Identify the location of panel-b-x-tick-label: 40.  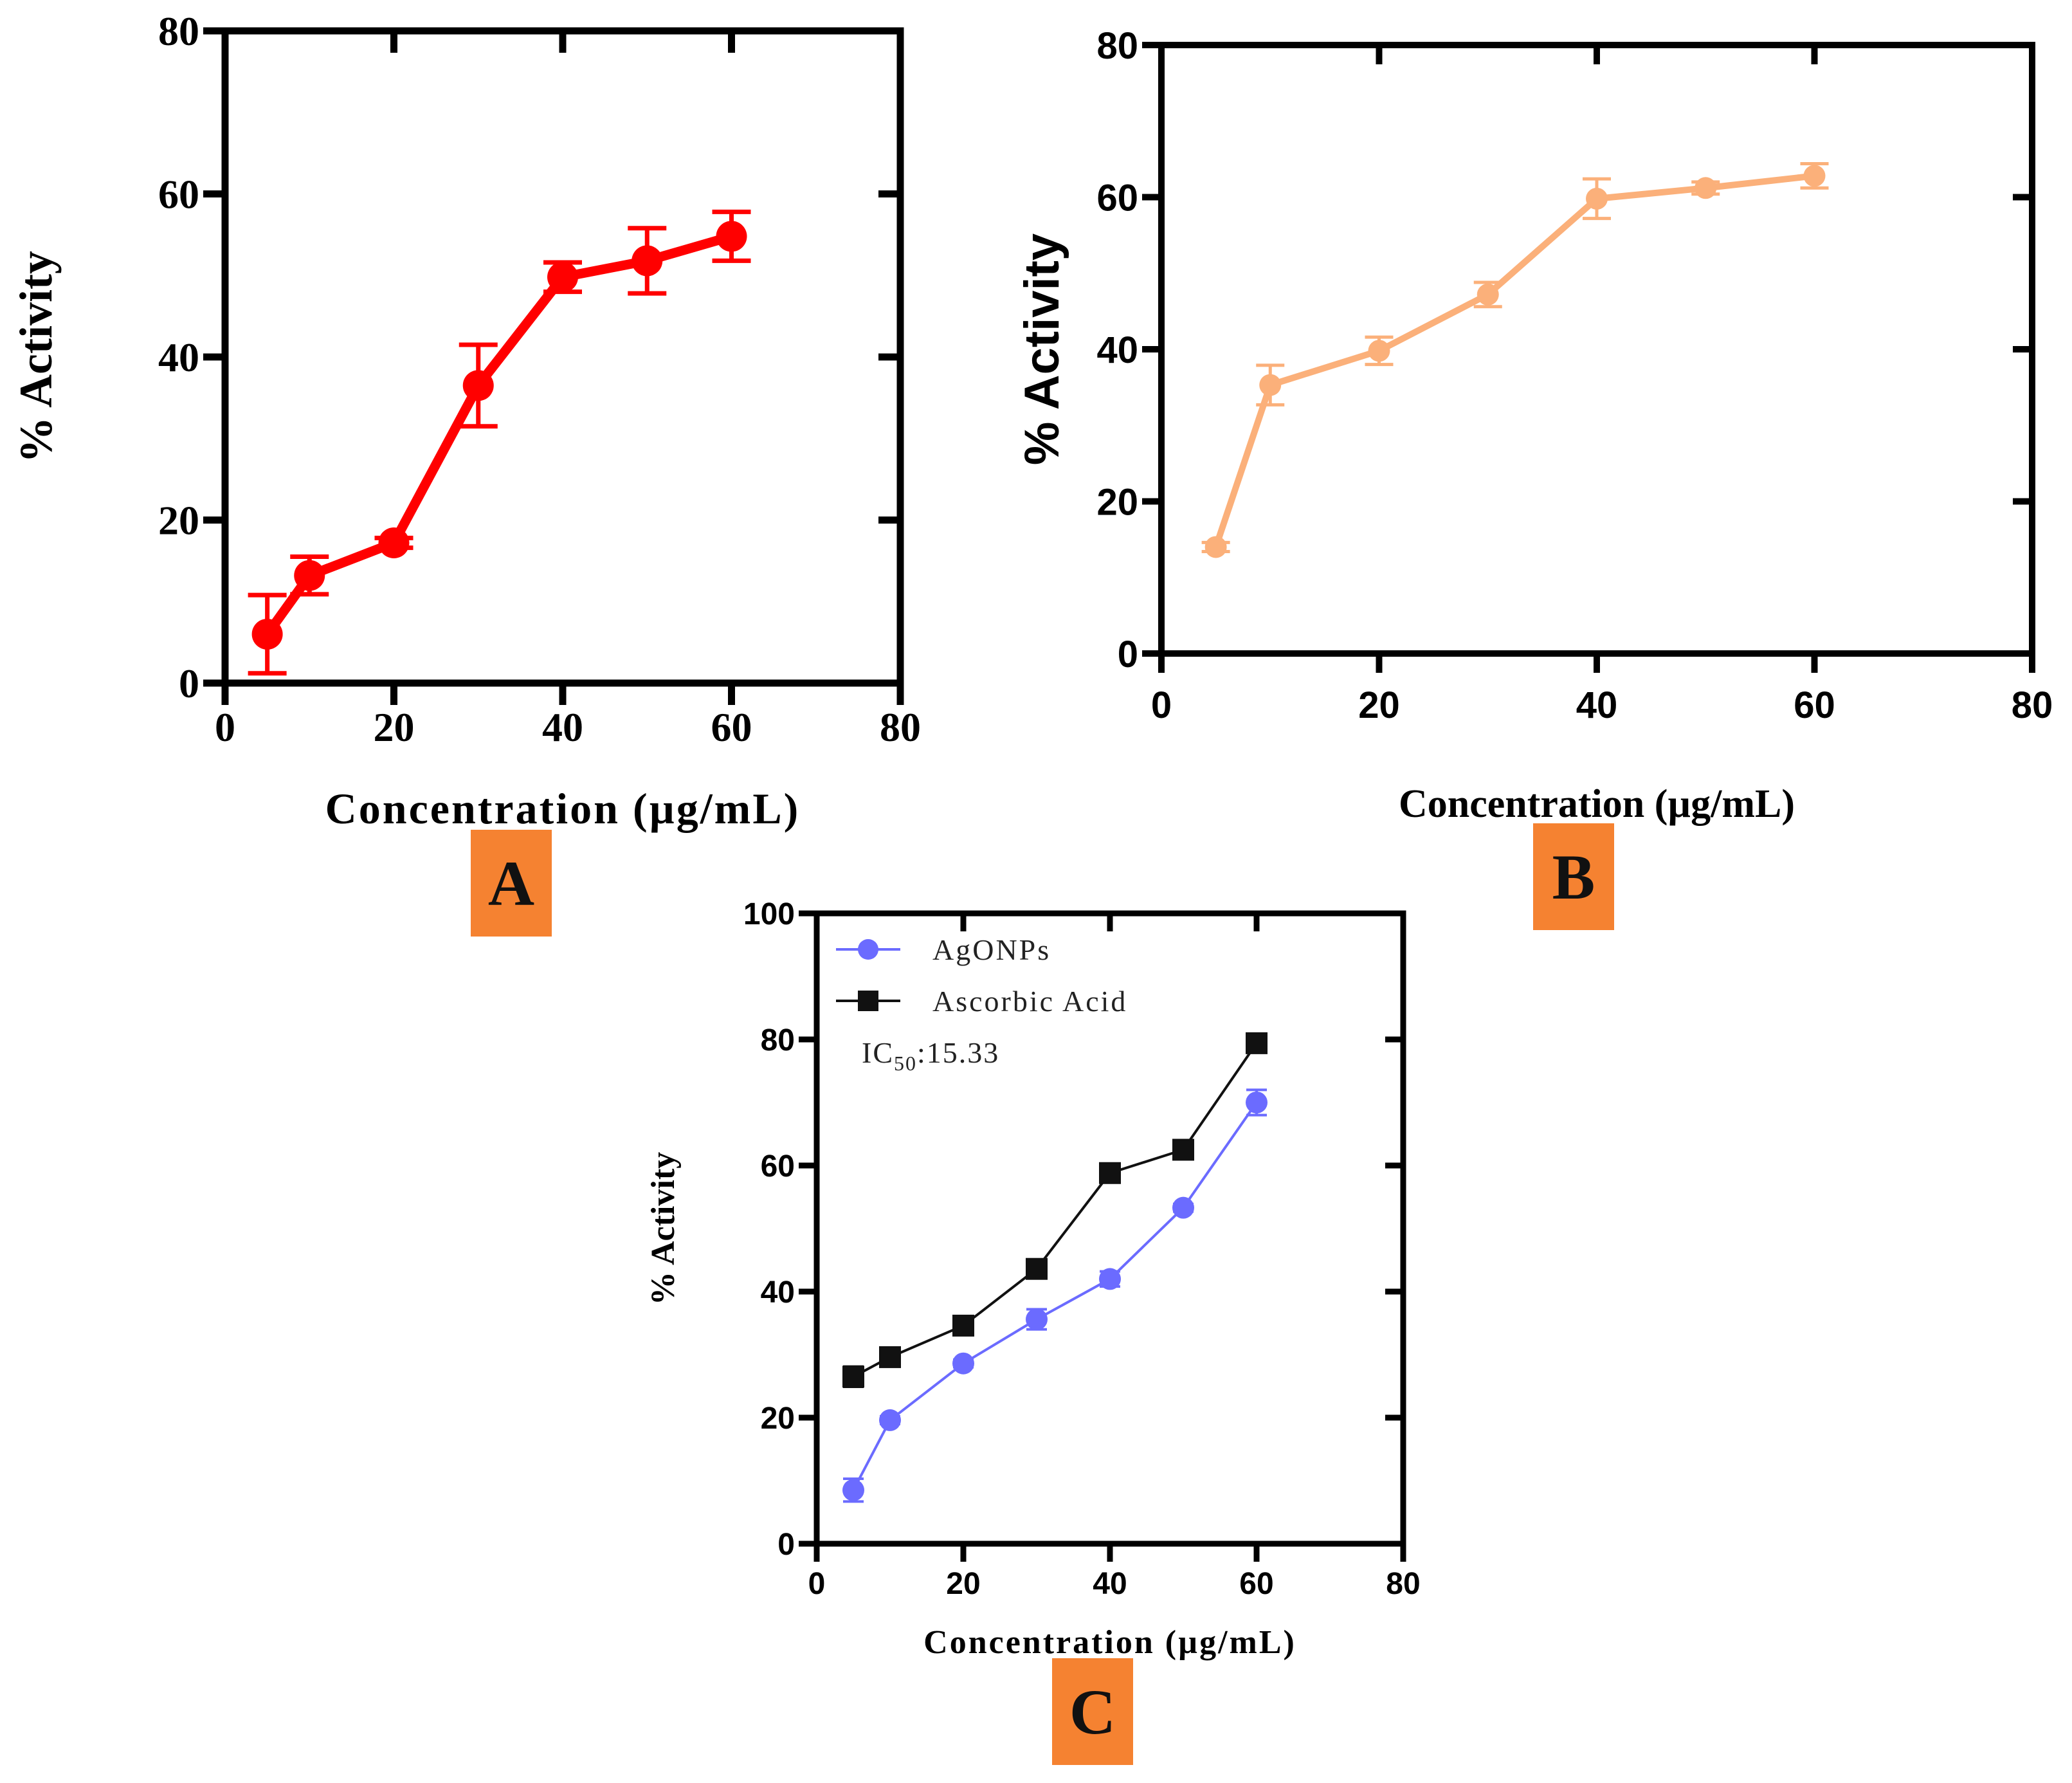
(1597, 705).